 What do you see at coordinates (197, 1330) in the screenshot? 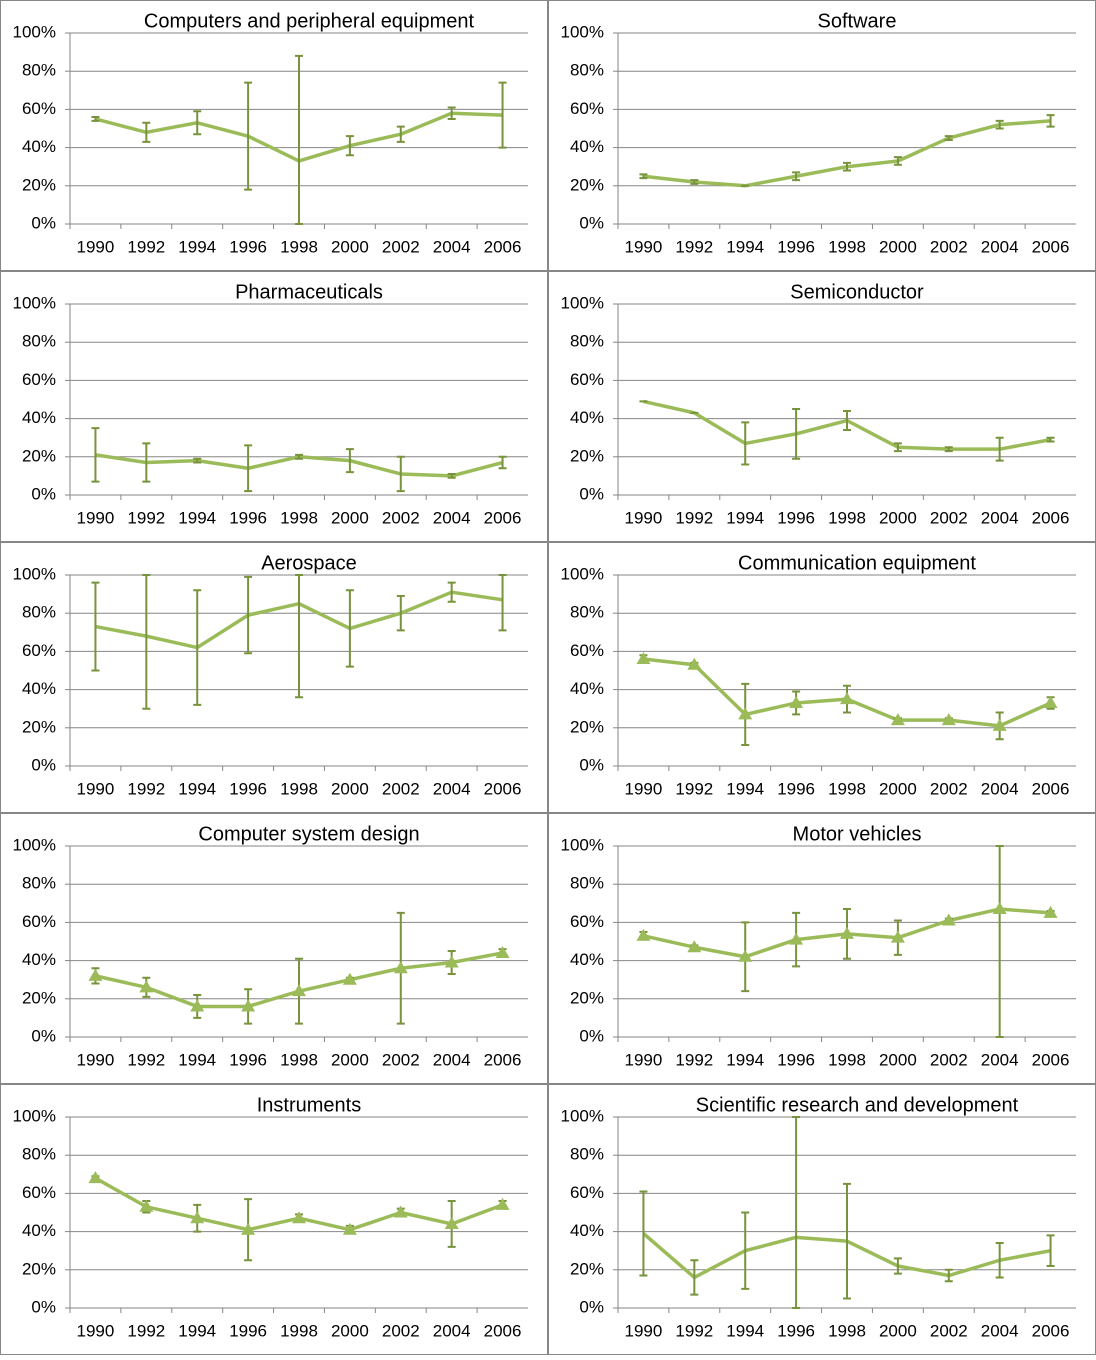
I see `x-tick-label: 1994` at bounding box center [197, 1330].